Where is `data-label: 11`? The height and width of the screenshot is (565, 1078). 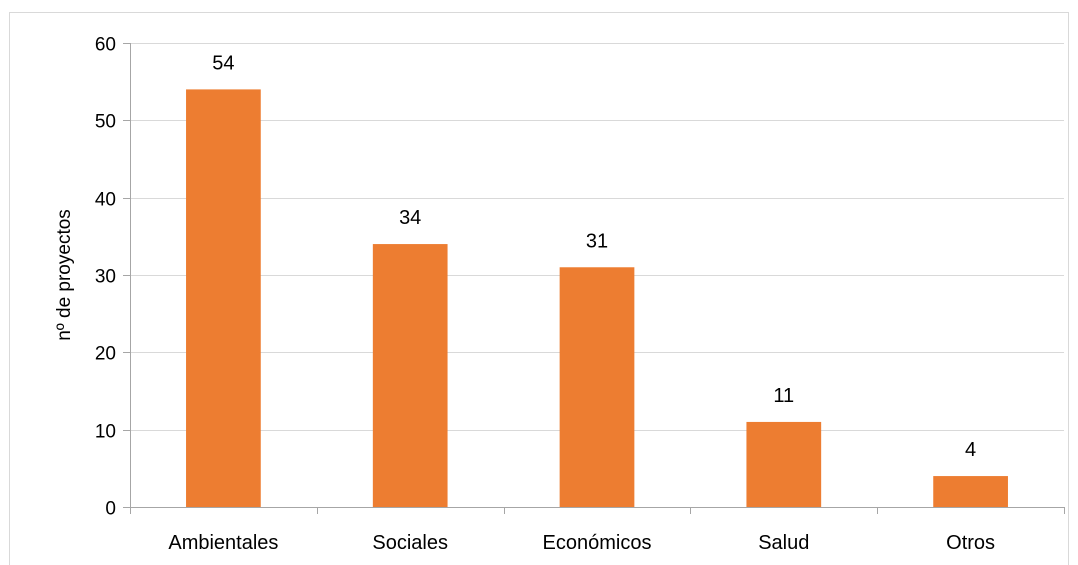 data-label: 11 is located at coordinates (783, 396).